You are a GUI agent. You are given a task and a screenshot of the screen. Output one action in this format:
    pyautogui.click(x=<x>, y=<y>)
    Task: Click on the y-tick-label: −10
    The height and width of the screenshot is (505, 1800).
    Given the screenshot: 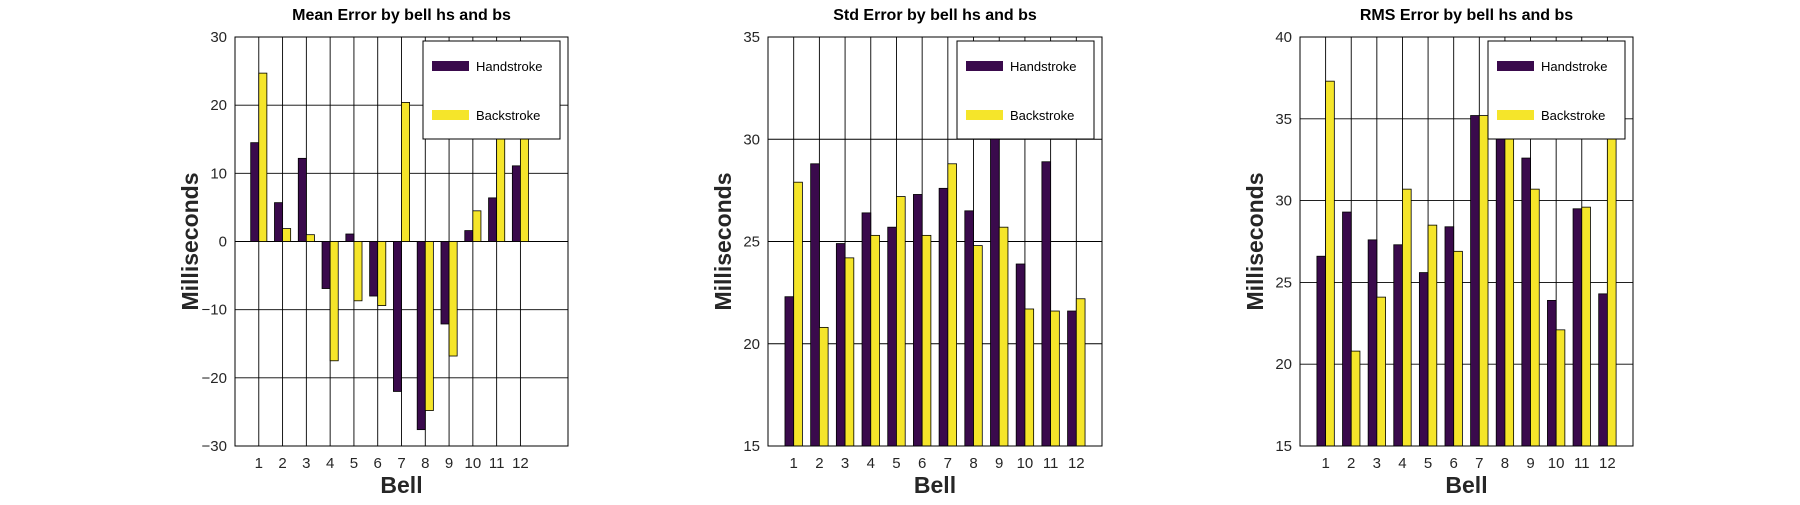 What is the action you would take?
    pyautogui.click(x=214, y=310)
    